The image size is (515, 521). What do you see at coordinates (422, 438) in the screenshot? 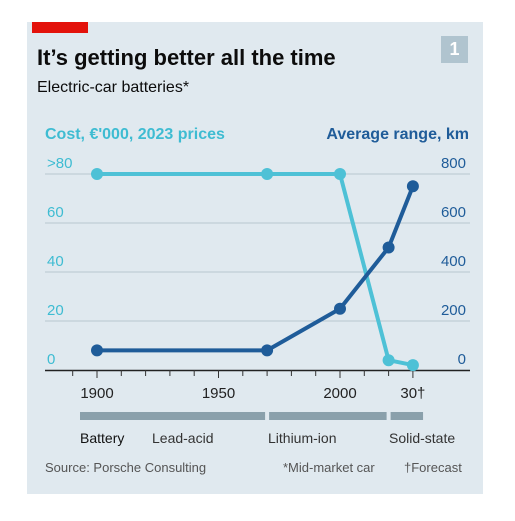
I see `era-label: Solid-state` at bounding box center [422, 438].